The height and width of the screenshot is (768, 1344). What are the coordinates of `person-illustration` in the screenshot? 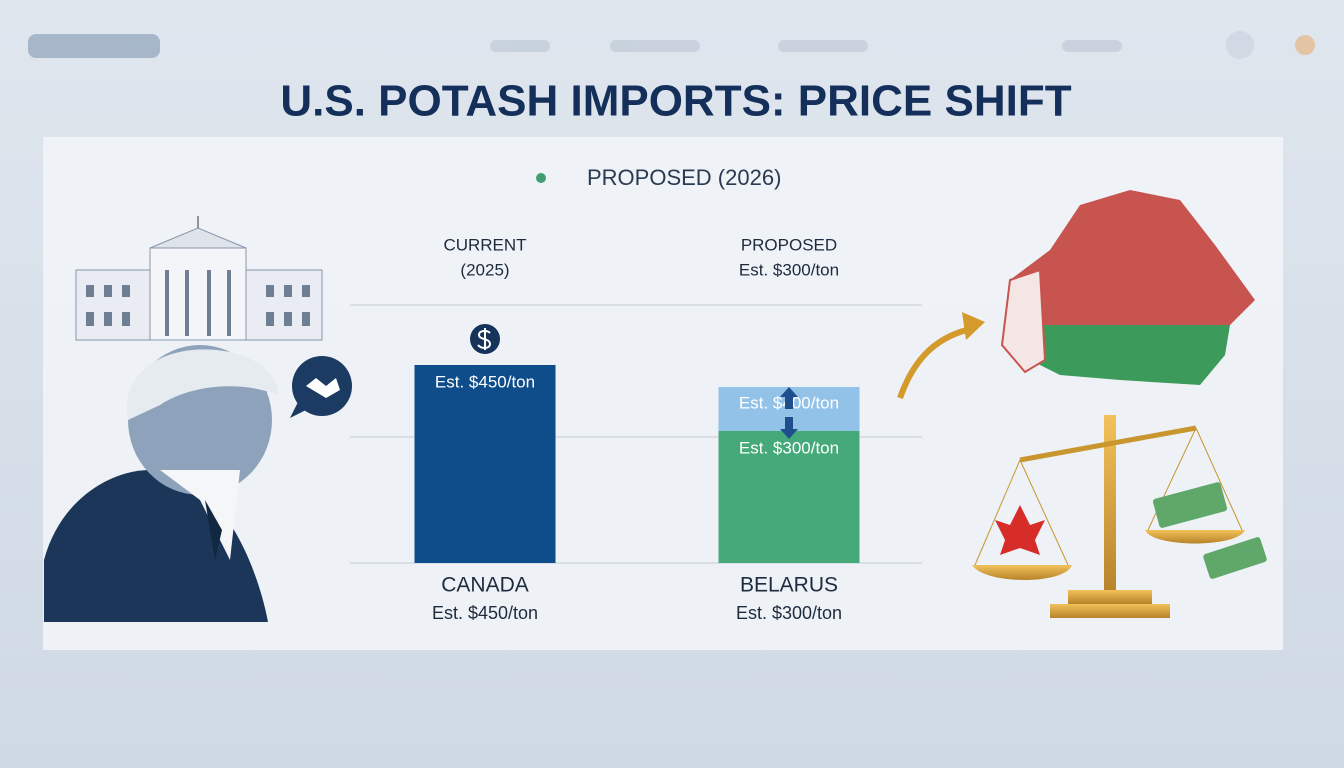 It's located at (161, 483).